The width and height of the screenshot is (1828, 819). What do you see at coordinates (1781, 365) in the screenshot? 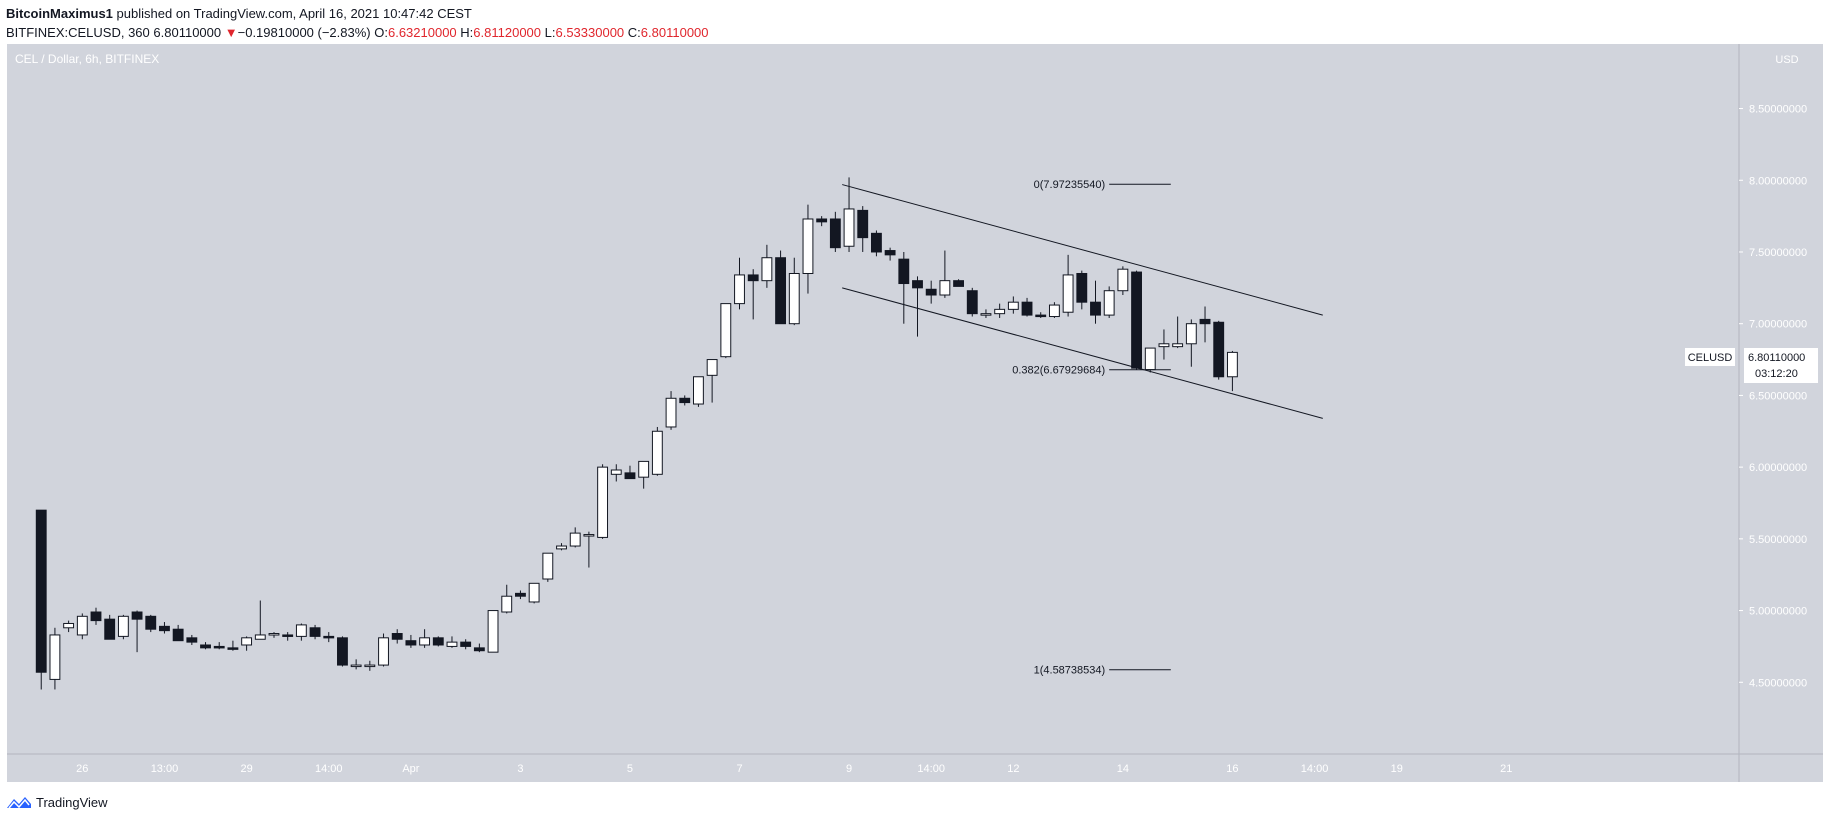
I see `price-tag-bg` at bounding box center [1781, 365].